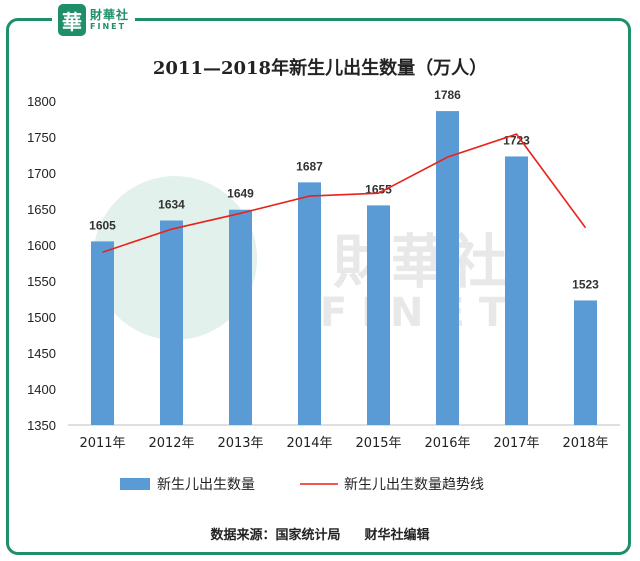 This screenshot has width=640, height=561. I want to click on data-label: 1687, so click(309, 166).